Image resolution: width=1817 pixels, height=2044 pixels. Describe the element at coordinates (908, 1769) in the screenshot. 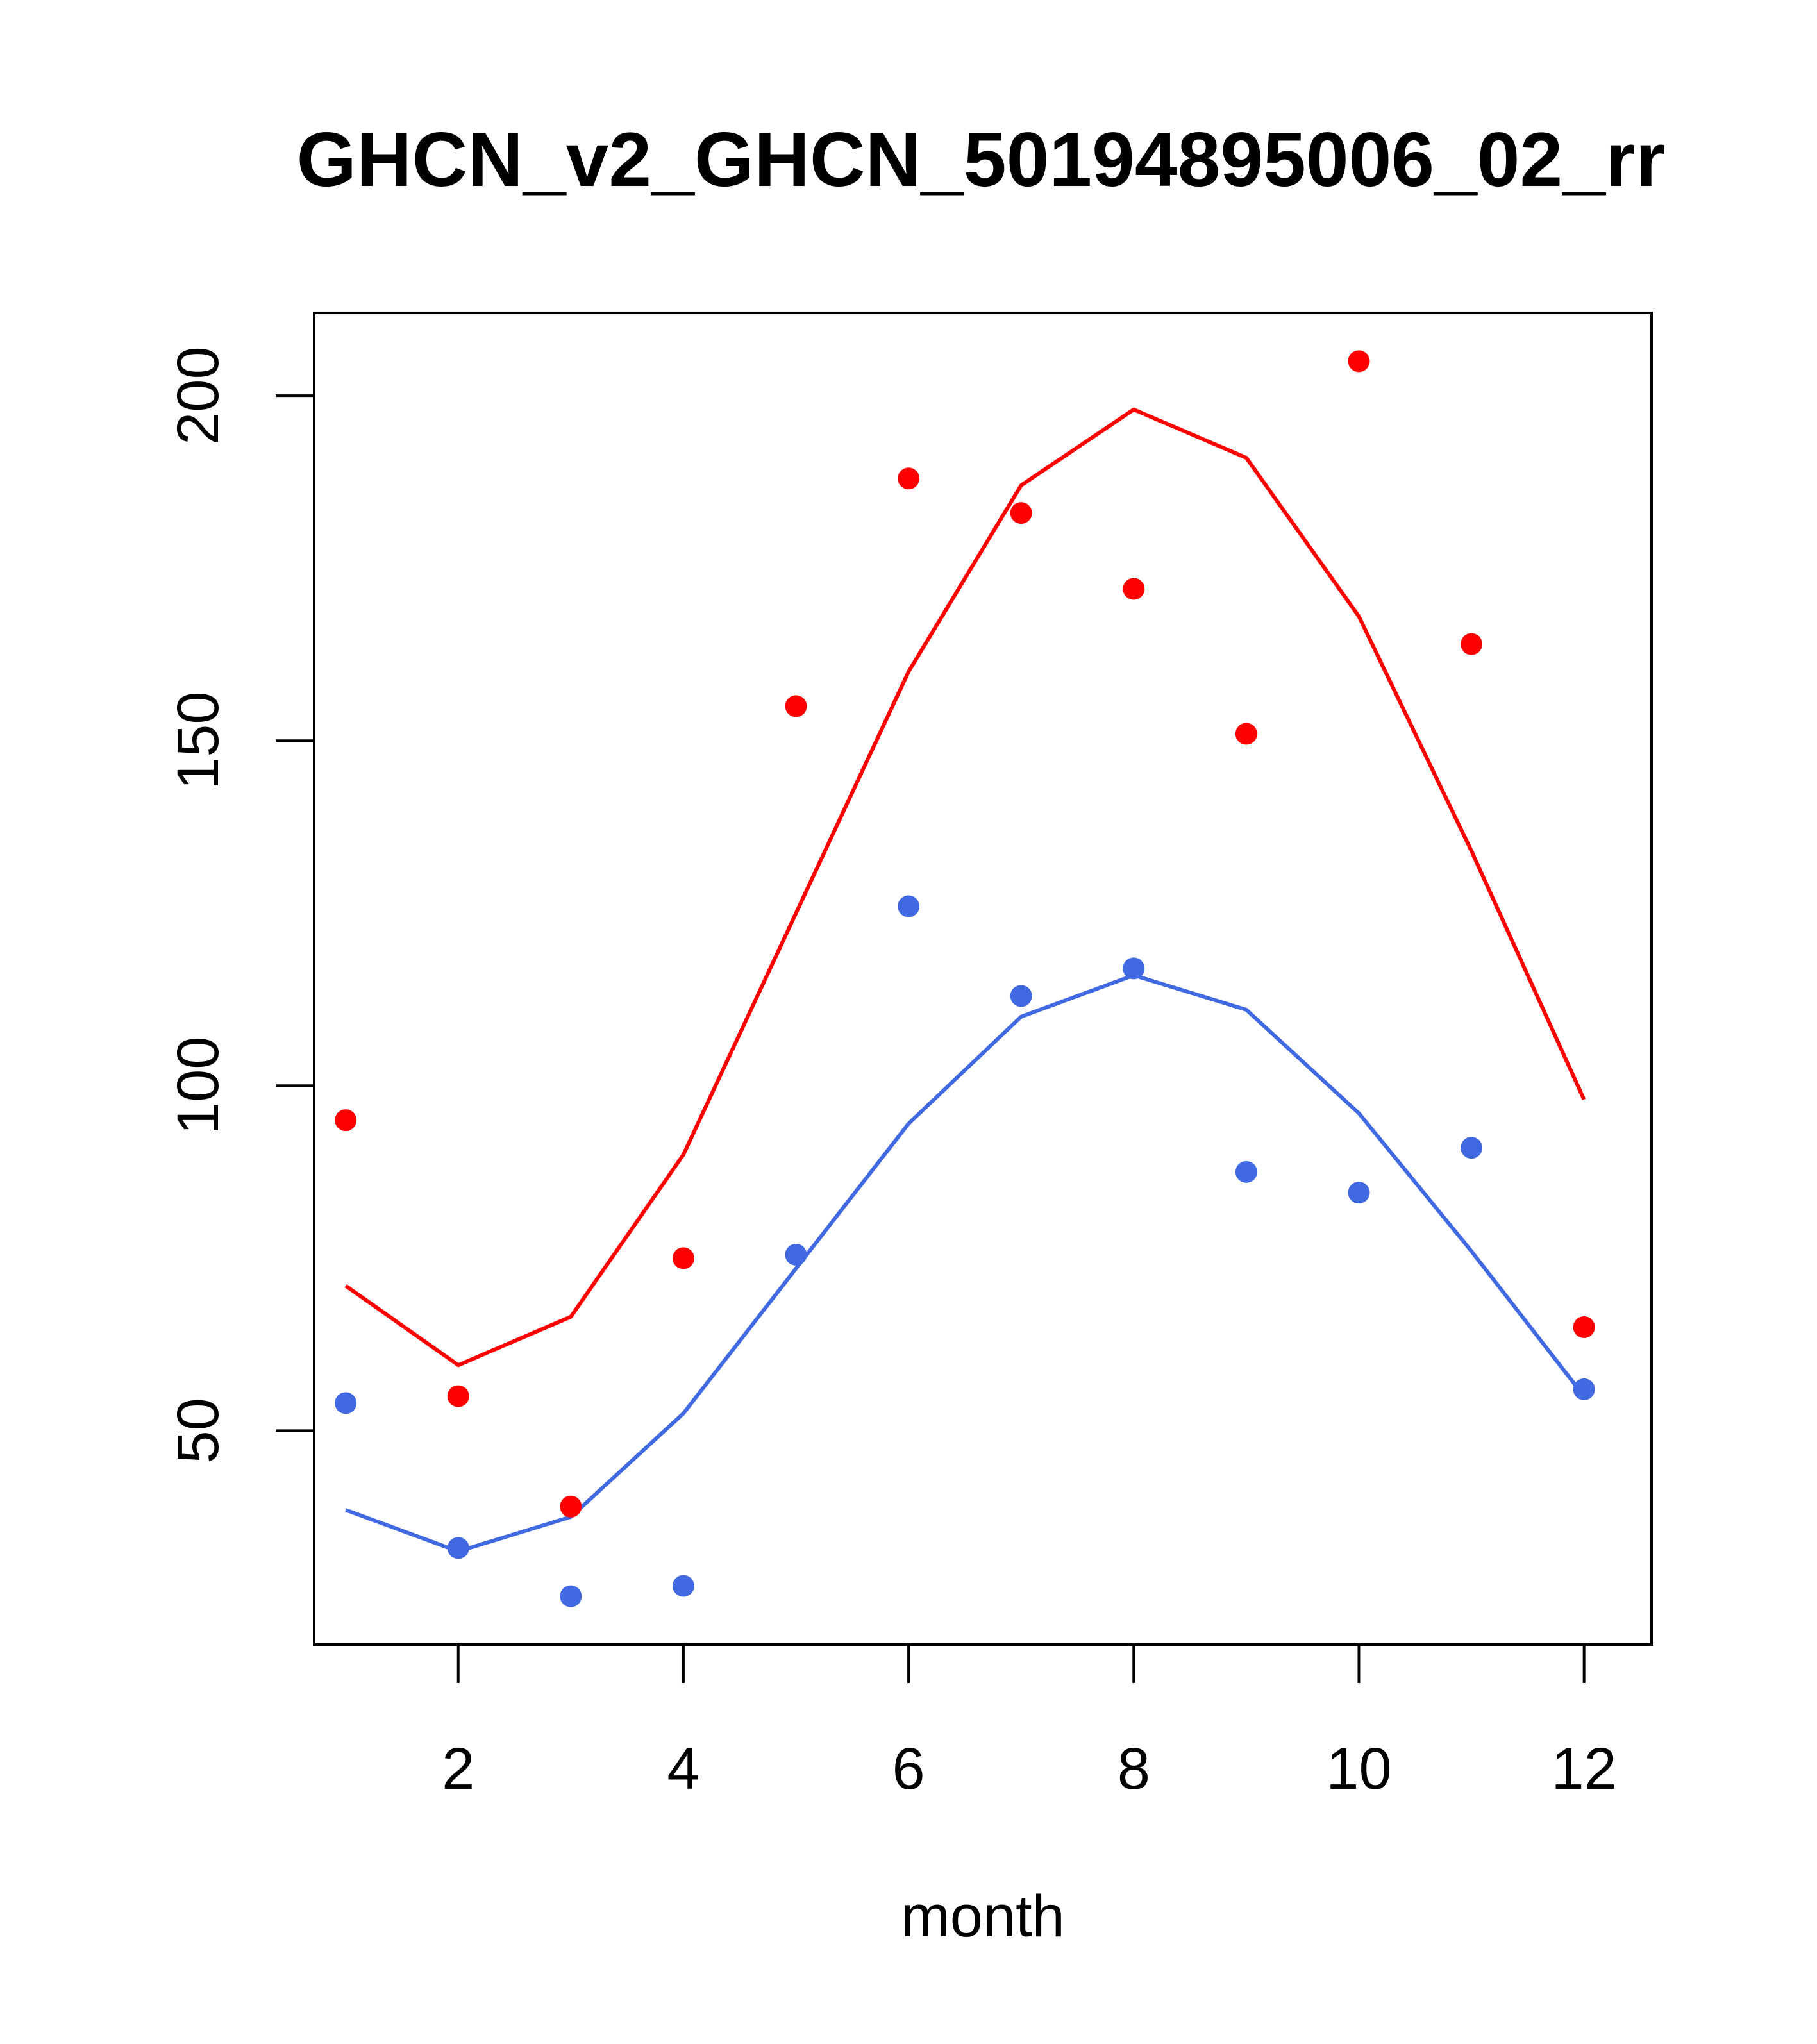

I see `x-tick-label-6: 6` at that location.